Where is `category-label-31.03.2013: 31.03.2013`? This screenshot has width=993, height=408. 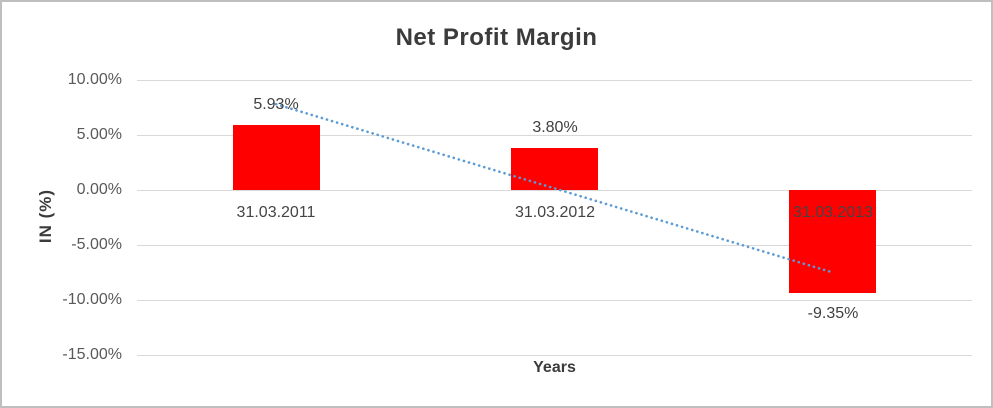
category-label-31.03.2013: 31.03.2013 is located at coordinates (833, 212).